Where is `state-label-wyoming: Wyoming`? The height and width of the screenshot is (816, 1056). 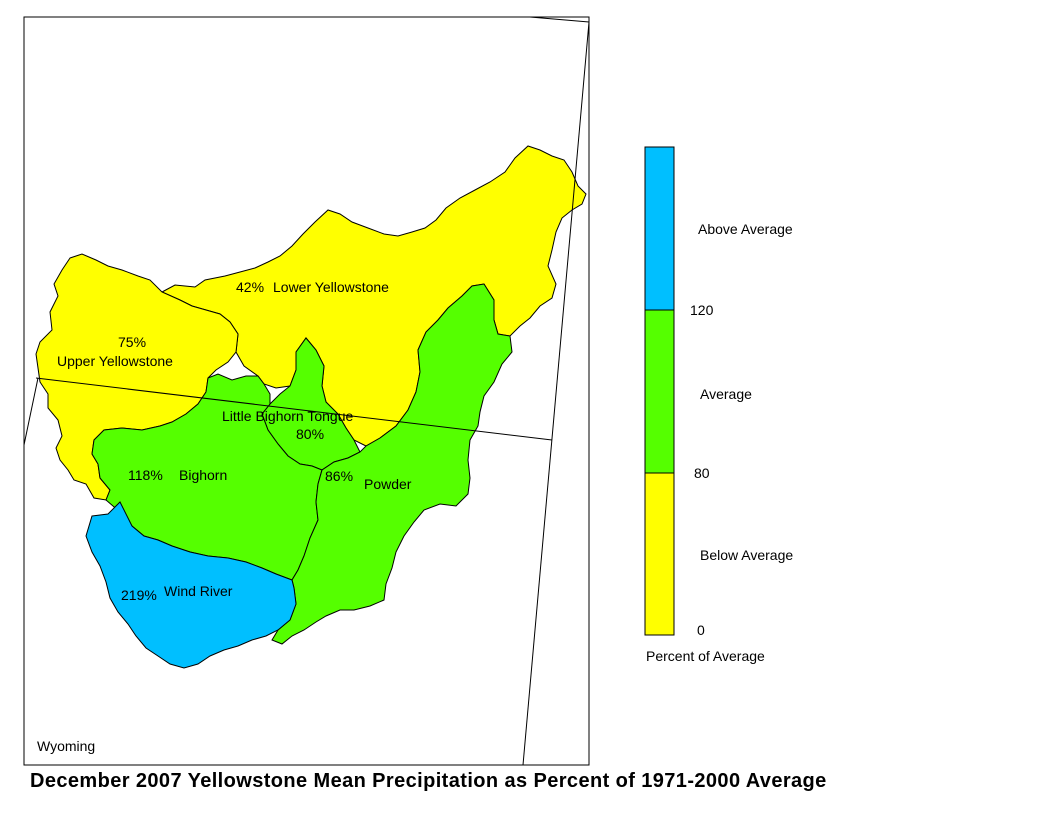 state-label-wyoming: Wyoming is located at coordinates (66, 746).